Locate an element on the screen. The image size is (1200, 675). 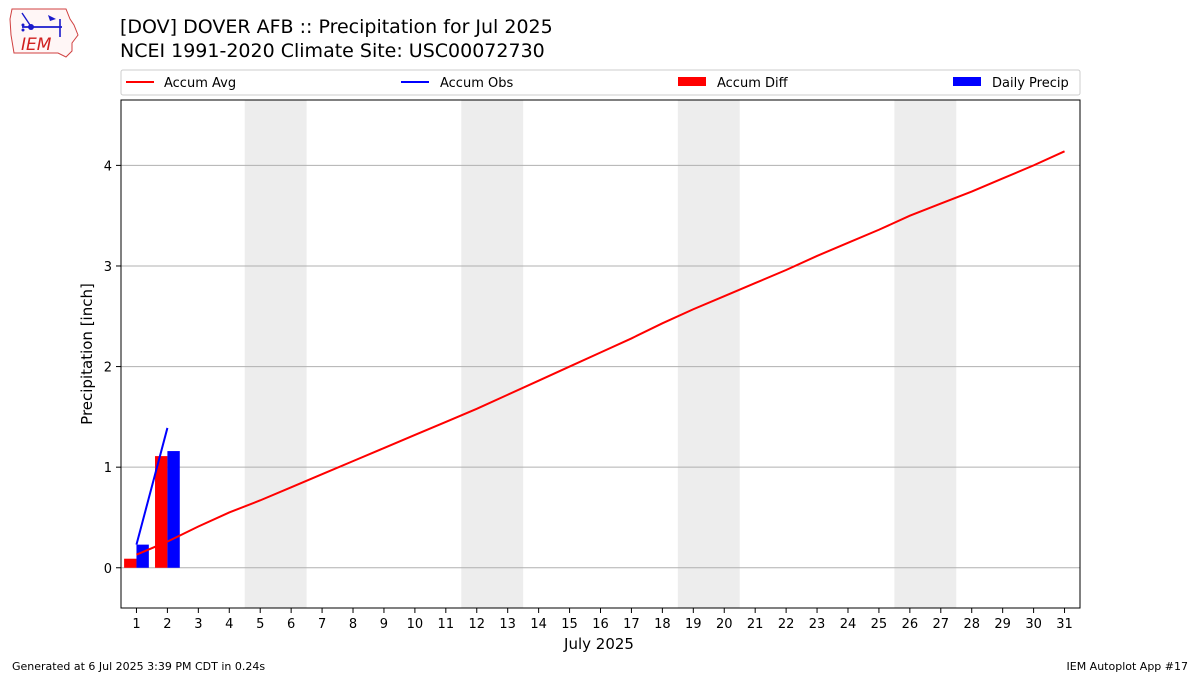
y-tick-label-0: 0 is located at coordinates (108, 569).